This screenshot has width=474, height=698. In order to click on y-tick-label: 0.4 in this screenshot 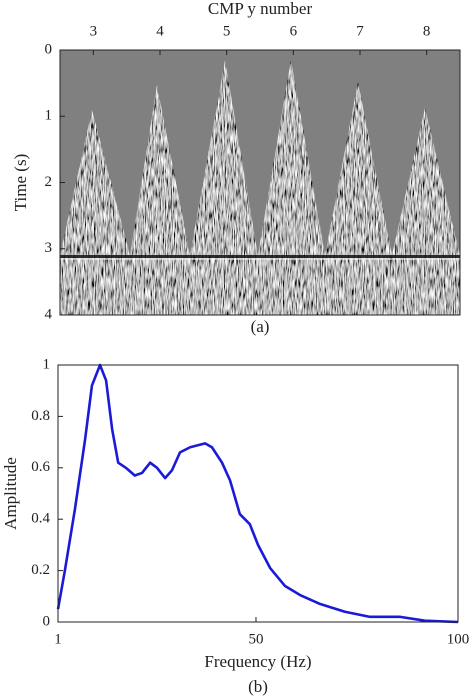, I will do `click(40, 519)`.